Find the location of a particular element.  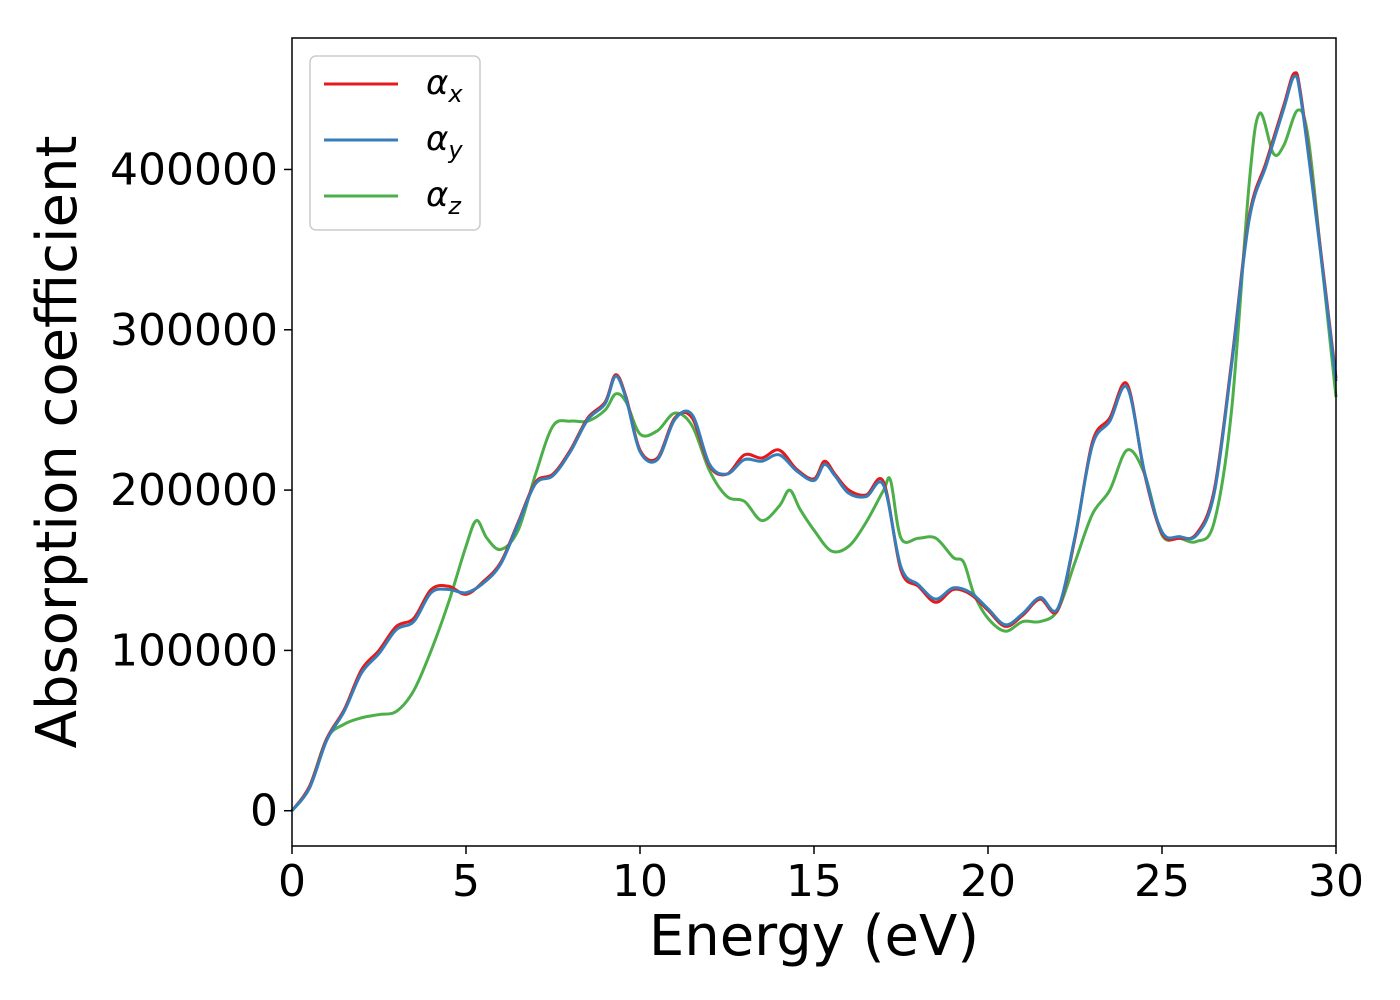

x-tick-label: 30 is located at coordinates (1336, 881).